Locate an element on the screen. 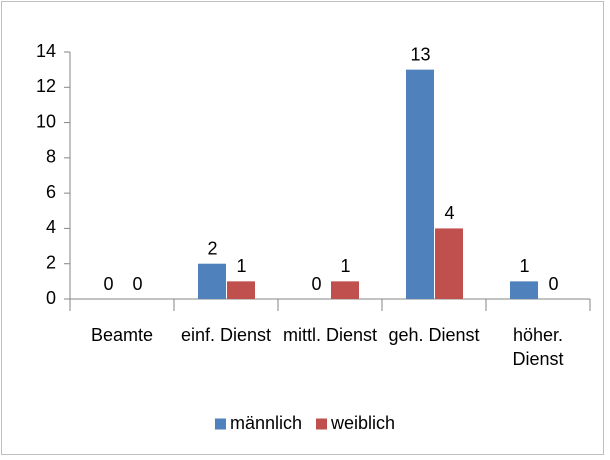  legend-label: weiblich is located at coordinates (362, 423).